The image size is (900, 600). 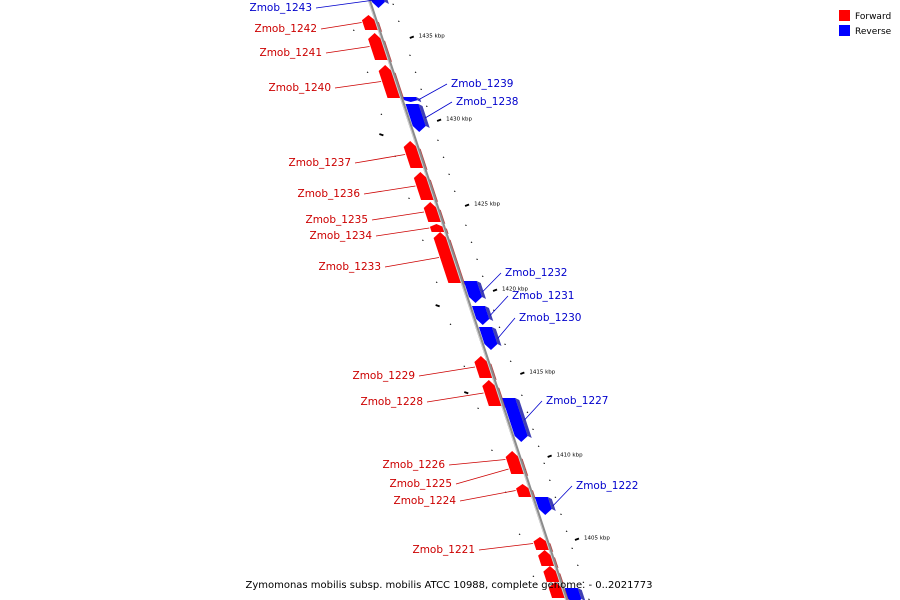 What do you see at coordinates (444, 550) in the screenshot?
I see `gene-label: Zmob_1221` at bounding box center [444, 550].